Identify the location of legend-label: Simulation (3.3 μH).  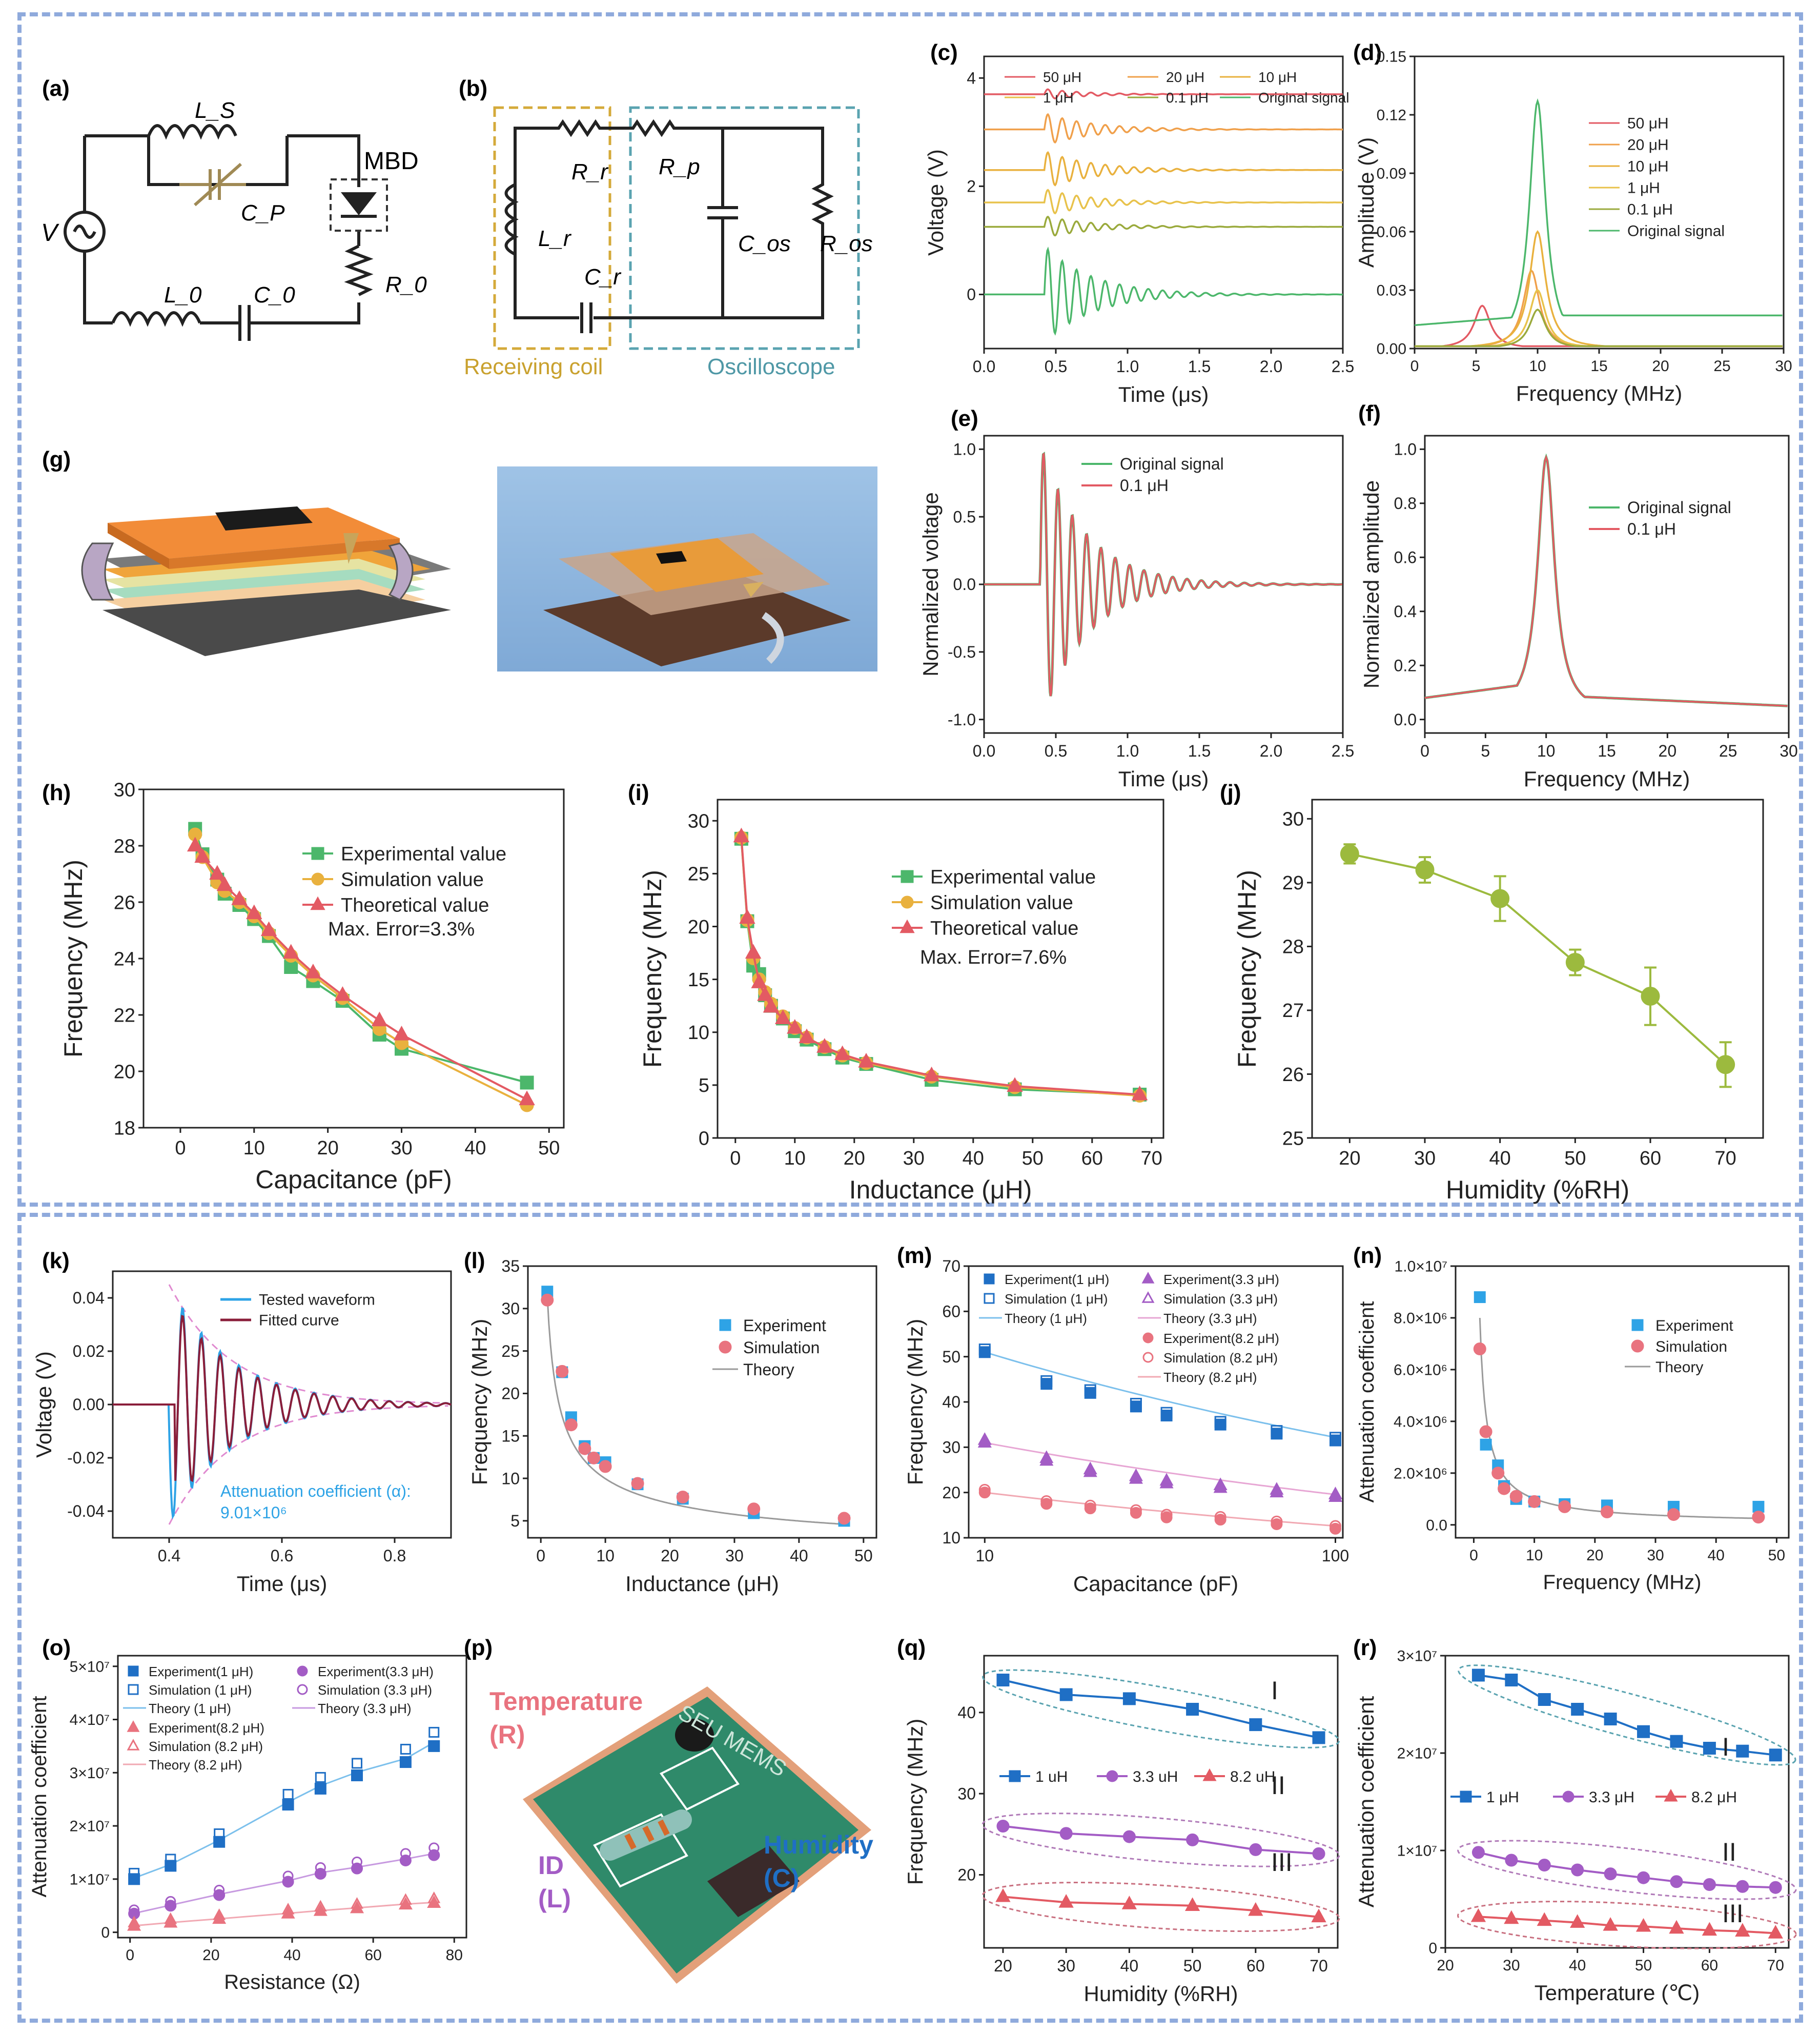
(1220, 1299).